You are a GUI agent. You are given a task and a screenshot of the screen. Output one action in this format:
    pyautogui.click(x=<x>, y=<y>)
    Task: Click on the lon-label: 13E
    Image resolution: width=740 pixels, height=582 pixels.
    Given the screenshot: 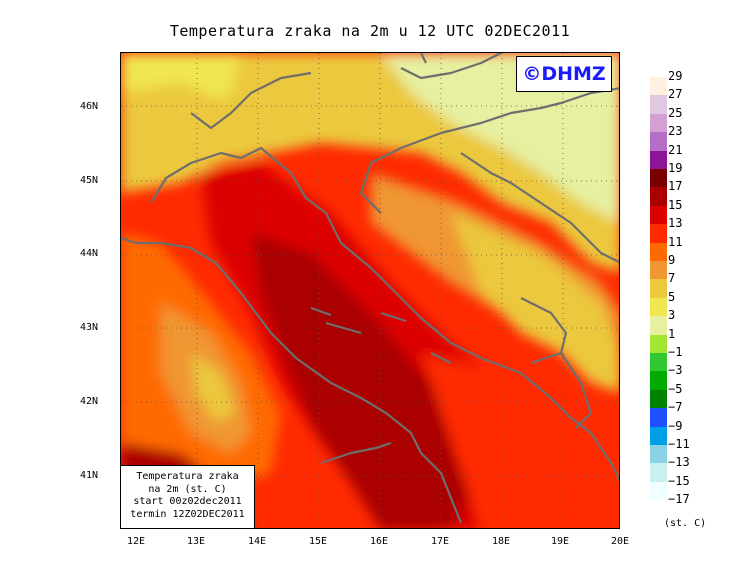 What is the action you would take?
    pyautogui.click(x=196, y=541)
    